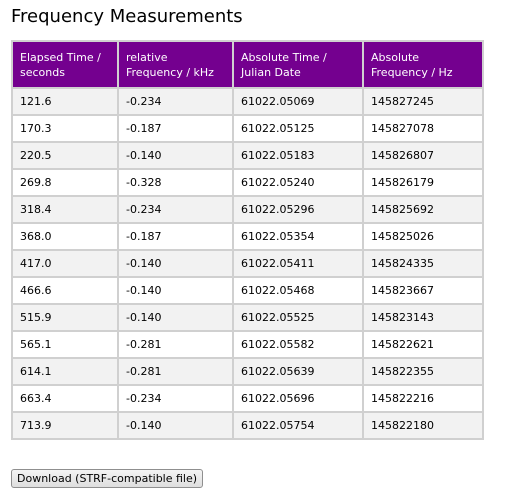 This screenshot has width=513, height=500. I want to click on cell-elapsed-time: 220.5, so click(65, 155).